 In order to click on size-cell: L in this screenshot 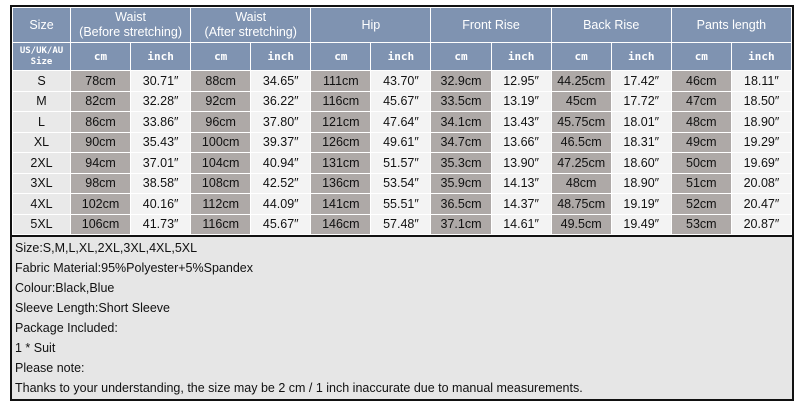, I will do `click(41, 122)`.